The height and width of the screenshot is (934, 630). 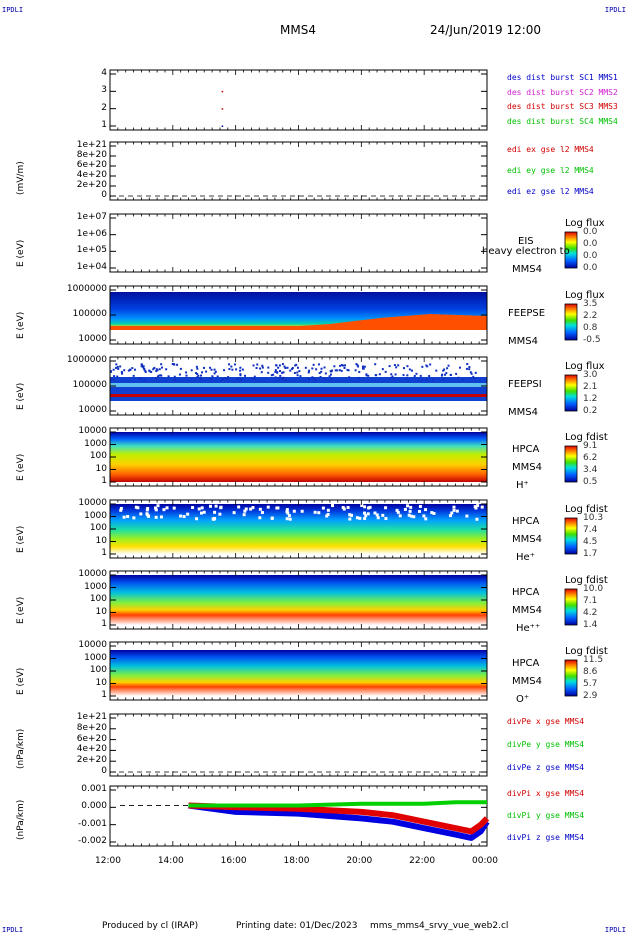 What do you see at coordinates (91, 727) in the screenshot?
I see `y-tick-label: 8e+20` at bounding box center [91, 727].